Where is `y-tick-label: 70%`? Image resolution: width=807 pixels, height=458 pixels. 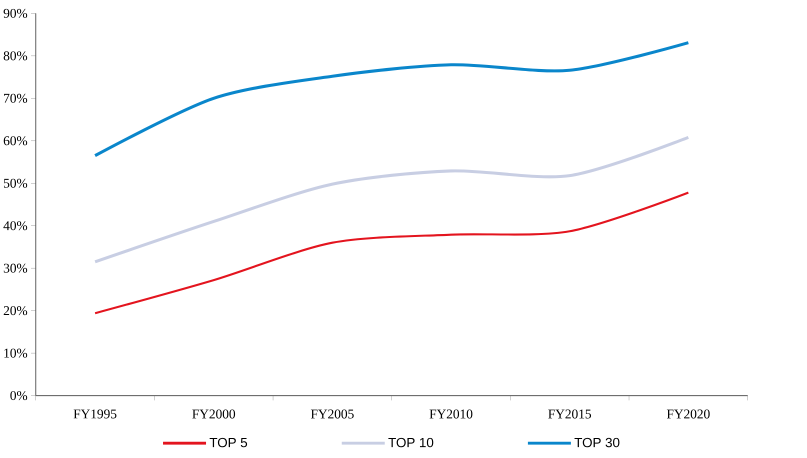 y-tick-label: 70% is located at coordinates (16, 98).